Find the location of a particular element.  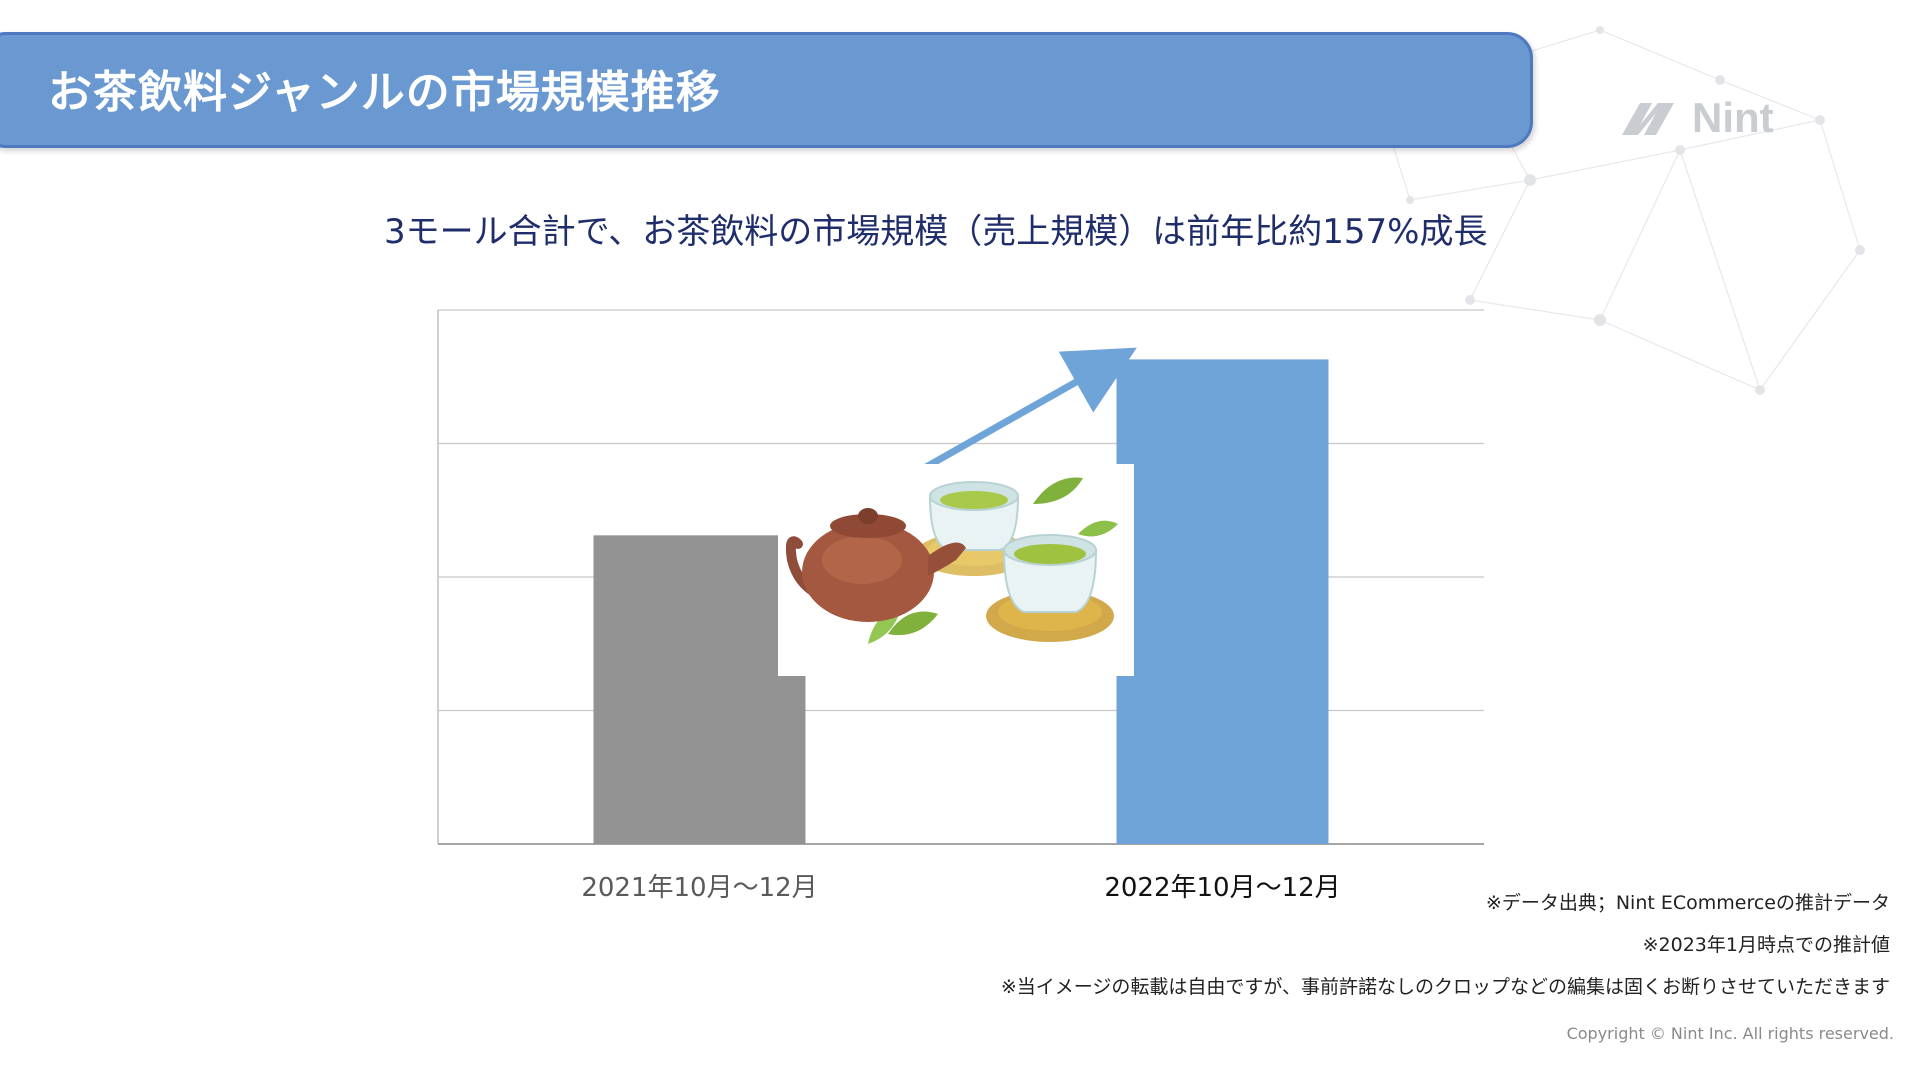

header-bar is located at coordinates (766, 90).